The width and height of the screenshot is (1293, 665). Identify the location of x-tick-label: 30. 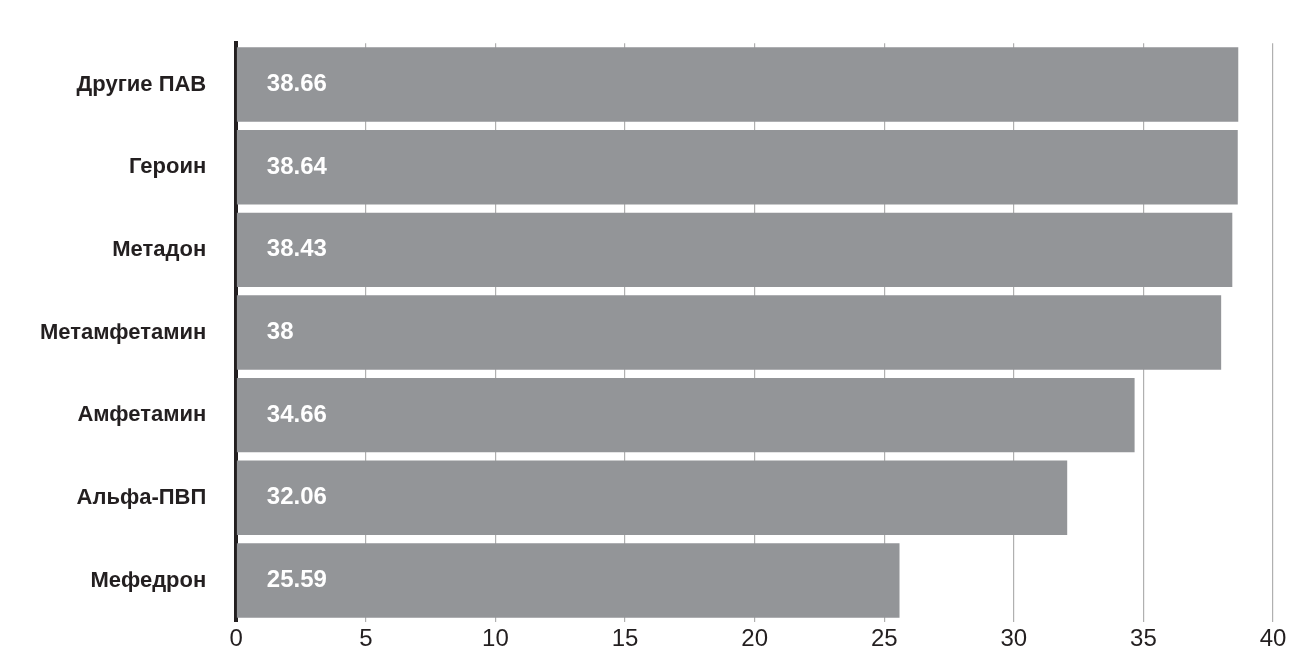
(1014, 637).